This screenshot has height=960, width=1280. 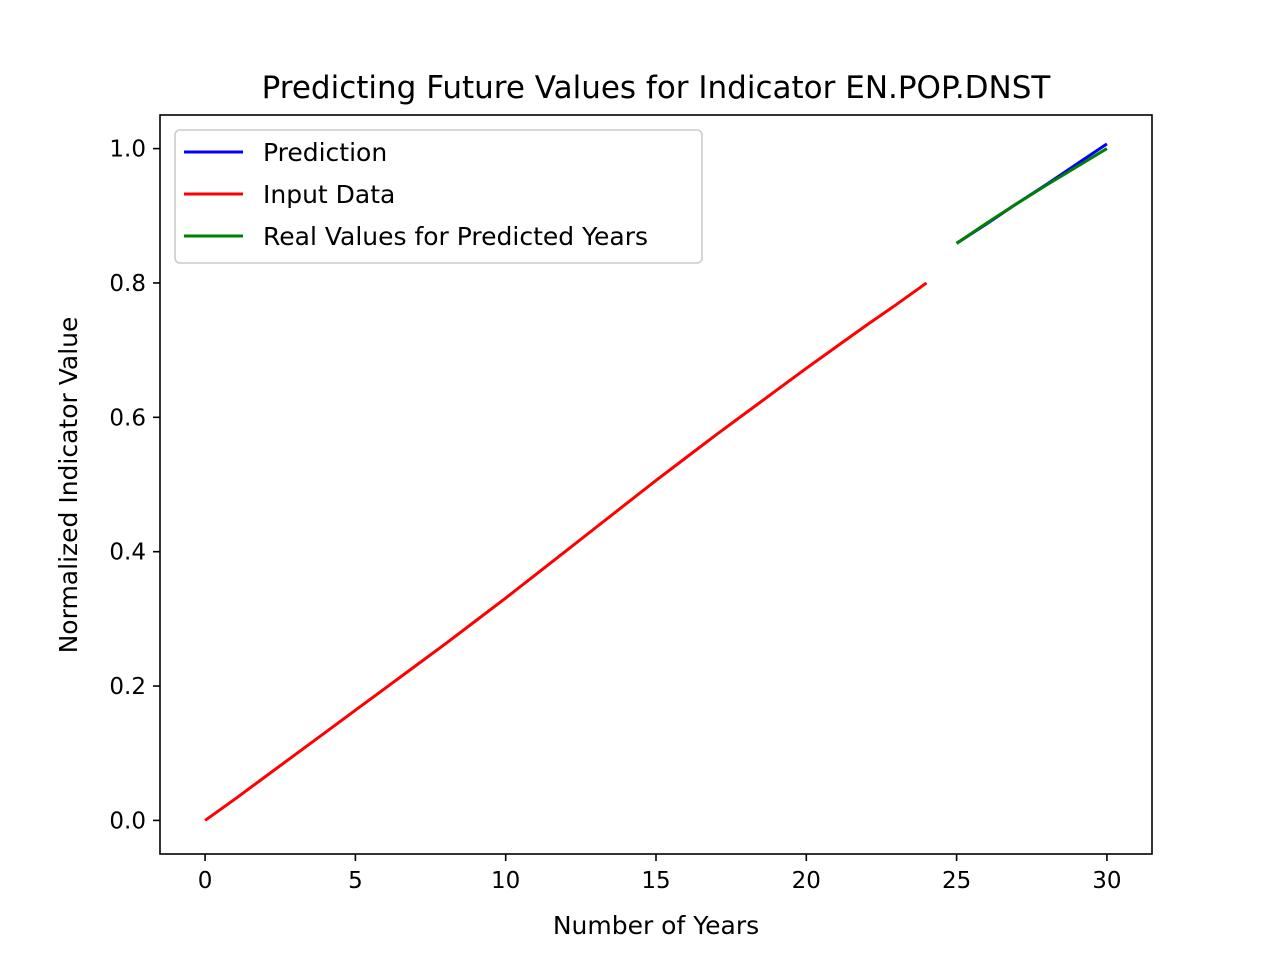 What do you see at coordinates (127, 150) in the screenshot?
I see `y-tick-label: 1.0` at bounding box center [127, 150].